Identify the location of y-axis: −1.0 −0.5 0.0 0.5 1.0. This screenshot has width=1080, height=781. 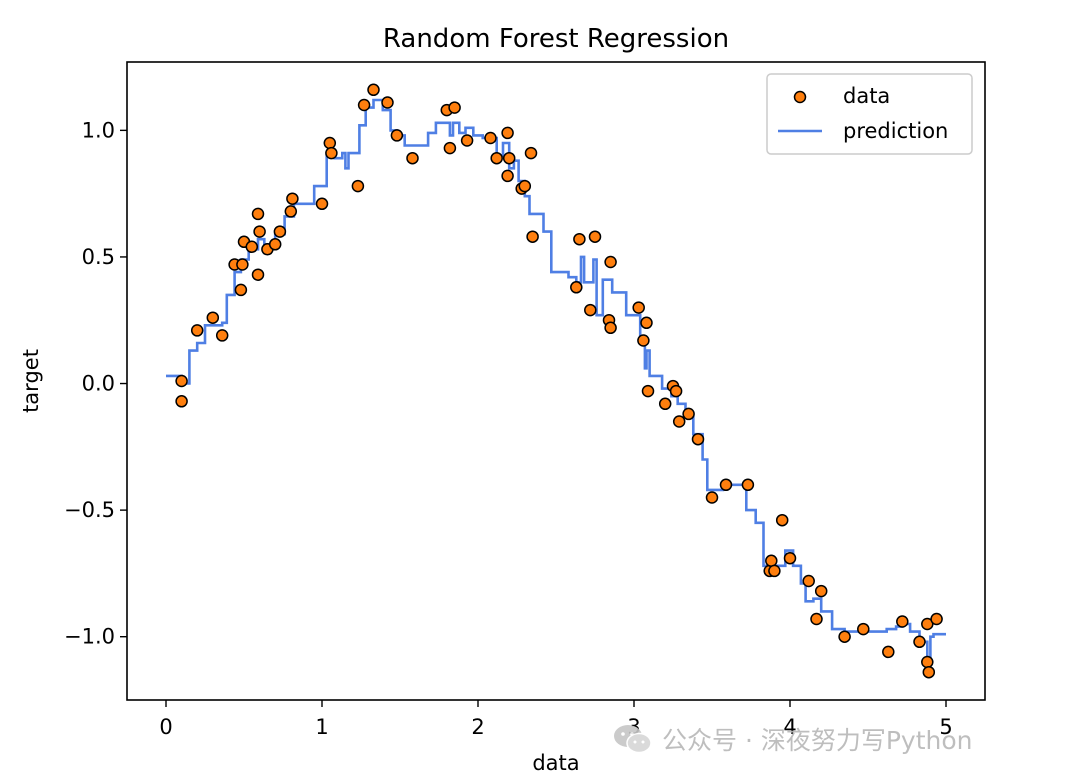
(95, 383).